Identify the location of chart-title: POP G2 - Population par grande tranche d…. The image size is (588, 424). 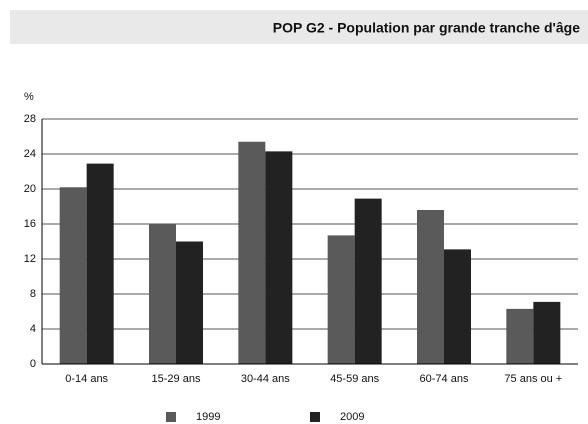
(426, 28).